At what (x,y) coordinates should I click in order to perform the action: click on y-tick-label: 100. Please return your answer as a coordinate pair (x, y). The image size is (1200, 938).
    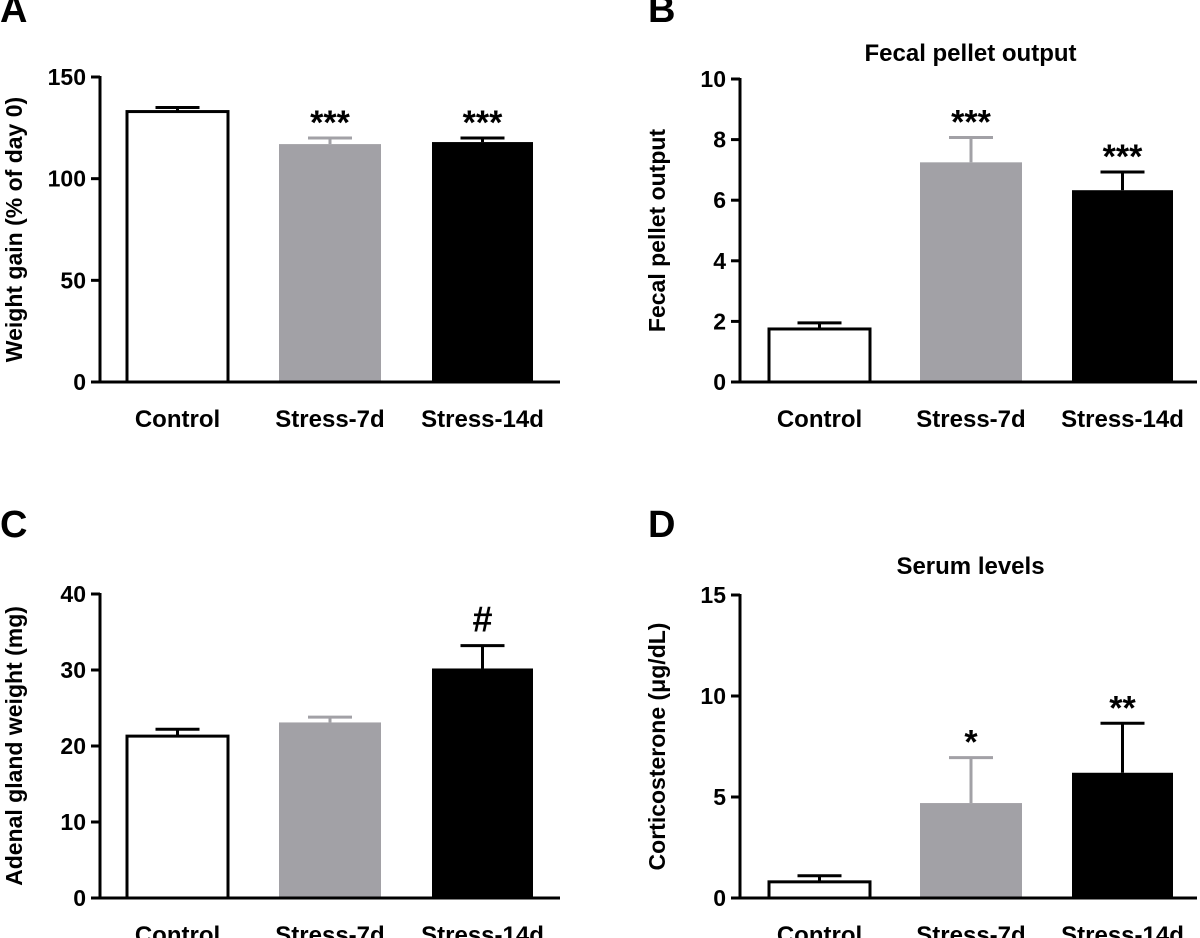
    Looking at the image, I should click on (67, 179).